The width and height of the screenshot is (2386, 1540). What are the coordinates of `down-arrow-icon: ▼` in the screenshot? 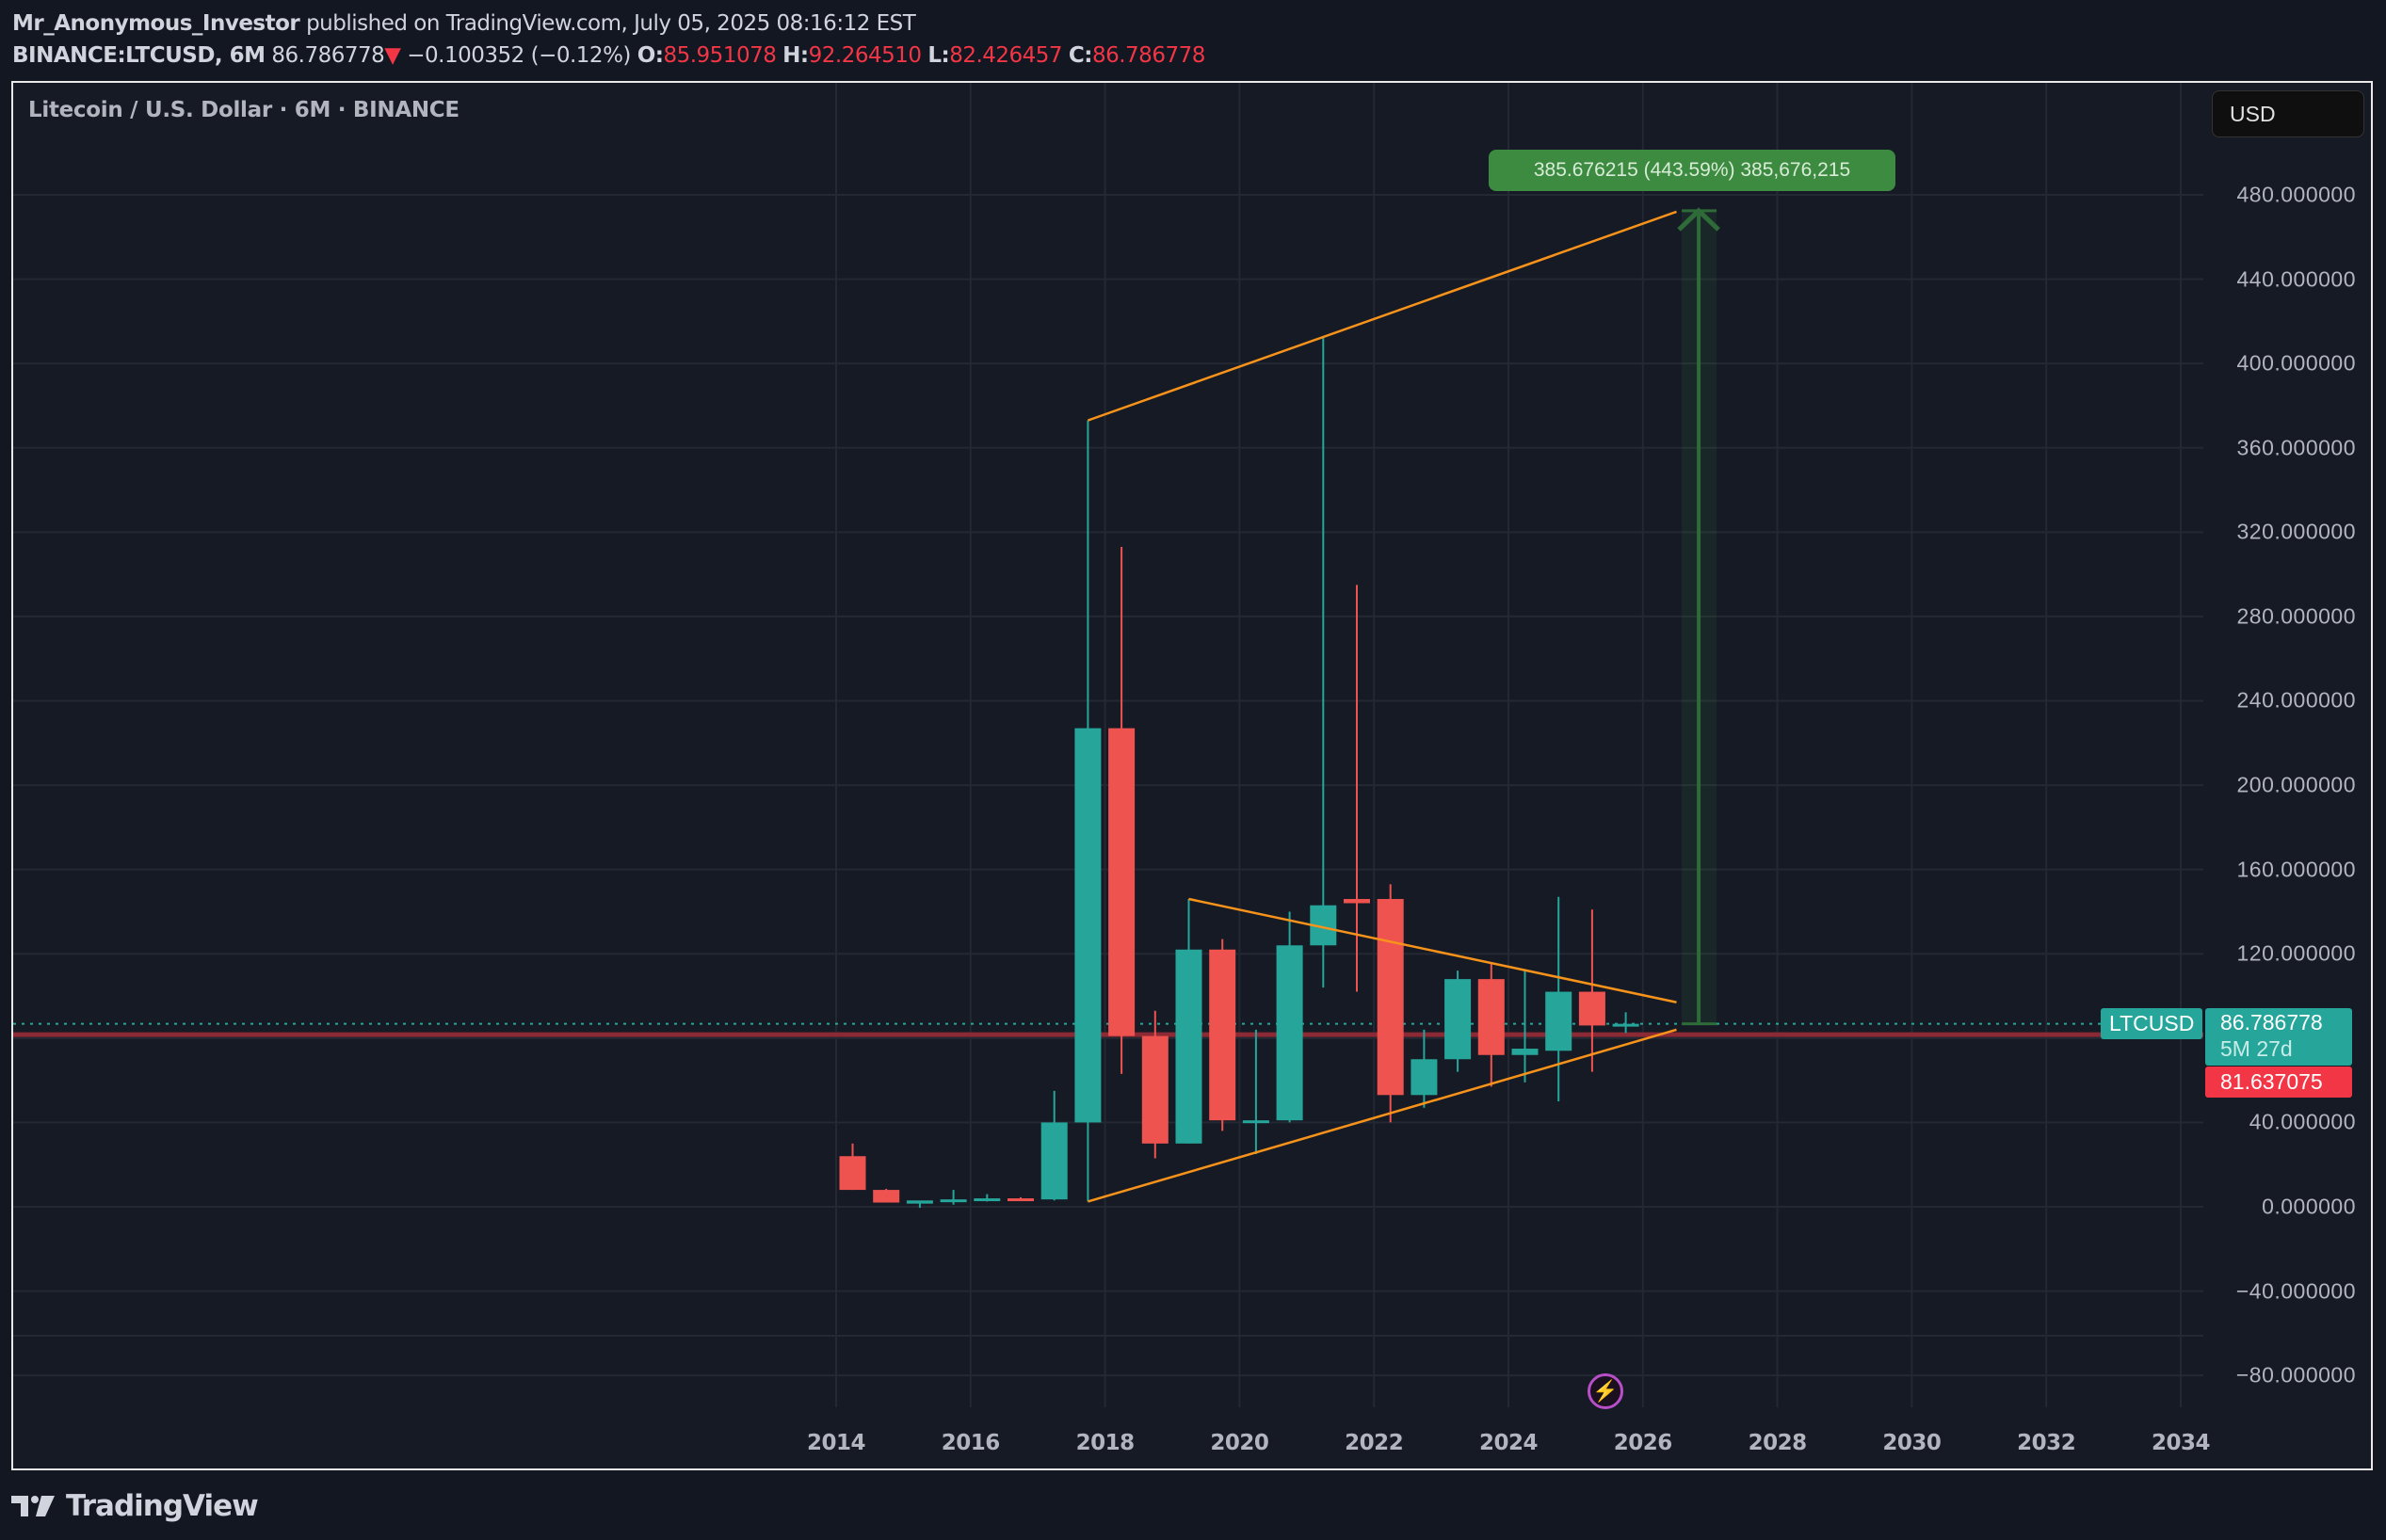 It's located at (392, 55).